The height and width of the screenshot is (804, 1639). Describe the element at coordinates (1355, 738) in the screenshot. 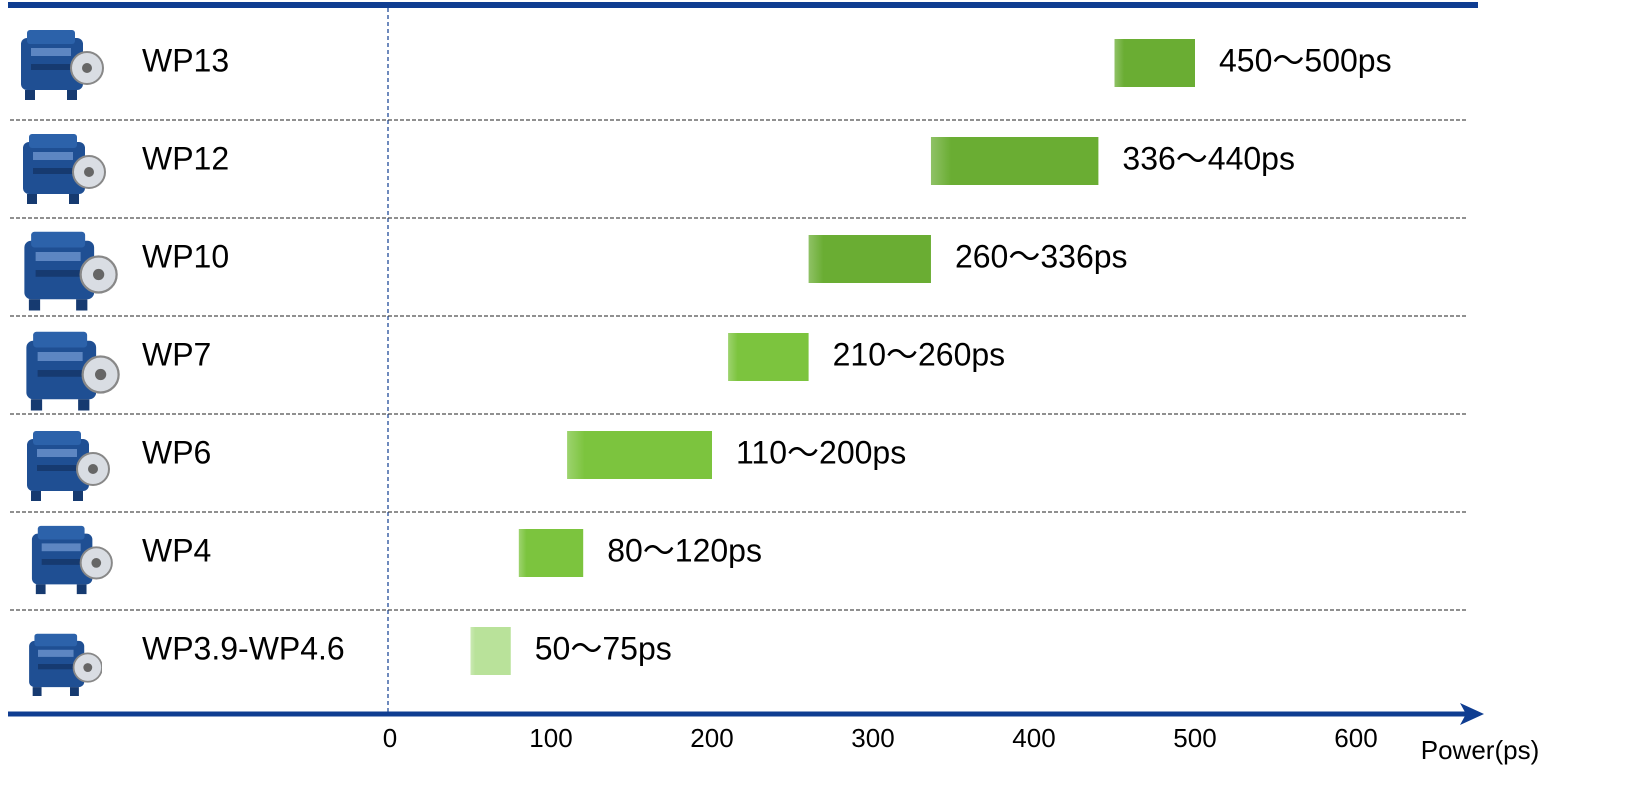

I see `x-tick-label: 600` at that location.